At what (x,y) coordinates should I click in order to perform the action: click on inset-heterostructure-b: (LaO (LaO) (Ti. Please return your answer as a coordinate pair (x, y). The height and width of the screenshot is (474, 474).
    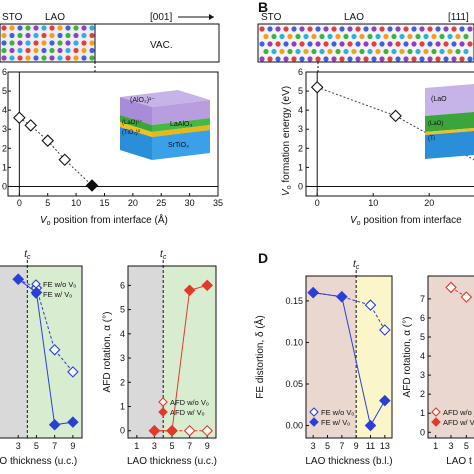
    Looking at the image, I should click on (449, 121).